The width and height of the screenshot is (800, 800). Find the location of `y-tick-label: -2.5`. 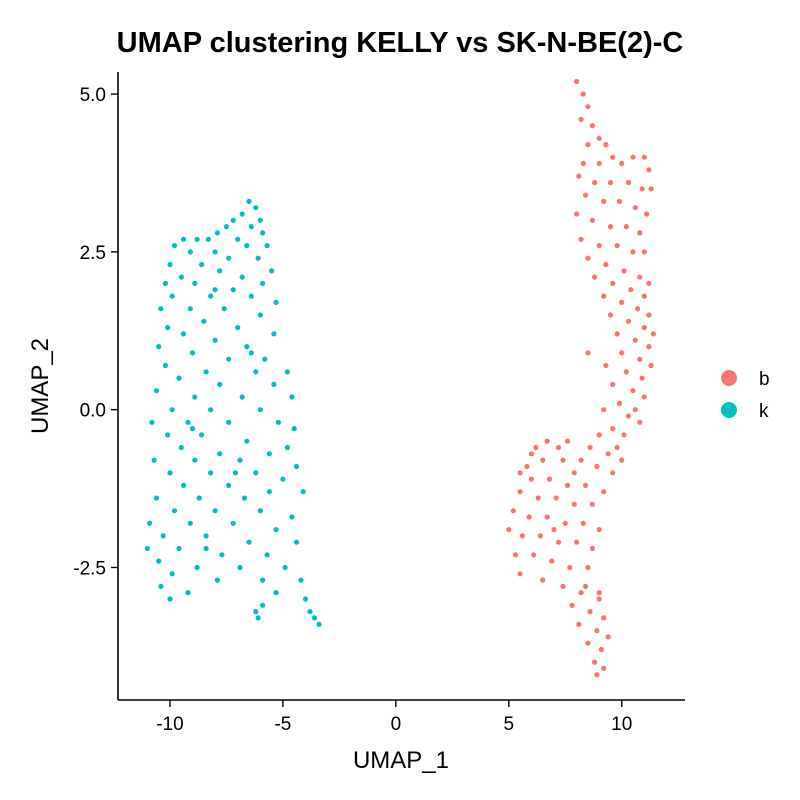

y-tick-label: -2.5 is located at coordinates (89, 568).